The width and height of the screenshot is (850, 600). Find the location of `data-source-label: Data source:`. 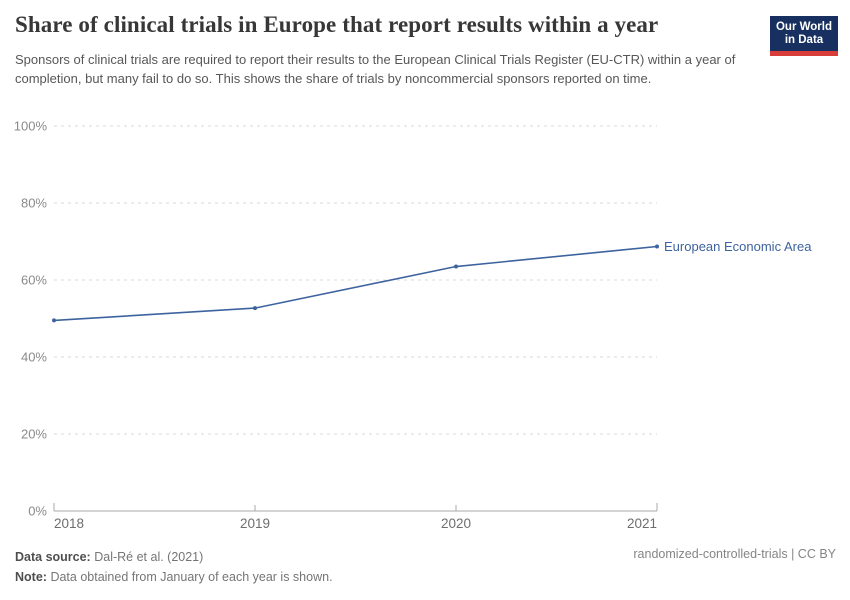

data-source-label: Data source: is located at coordinates (53, 557).